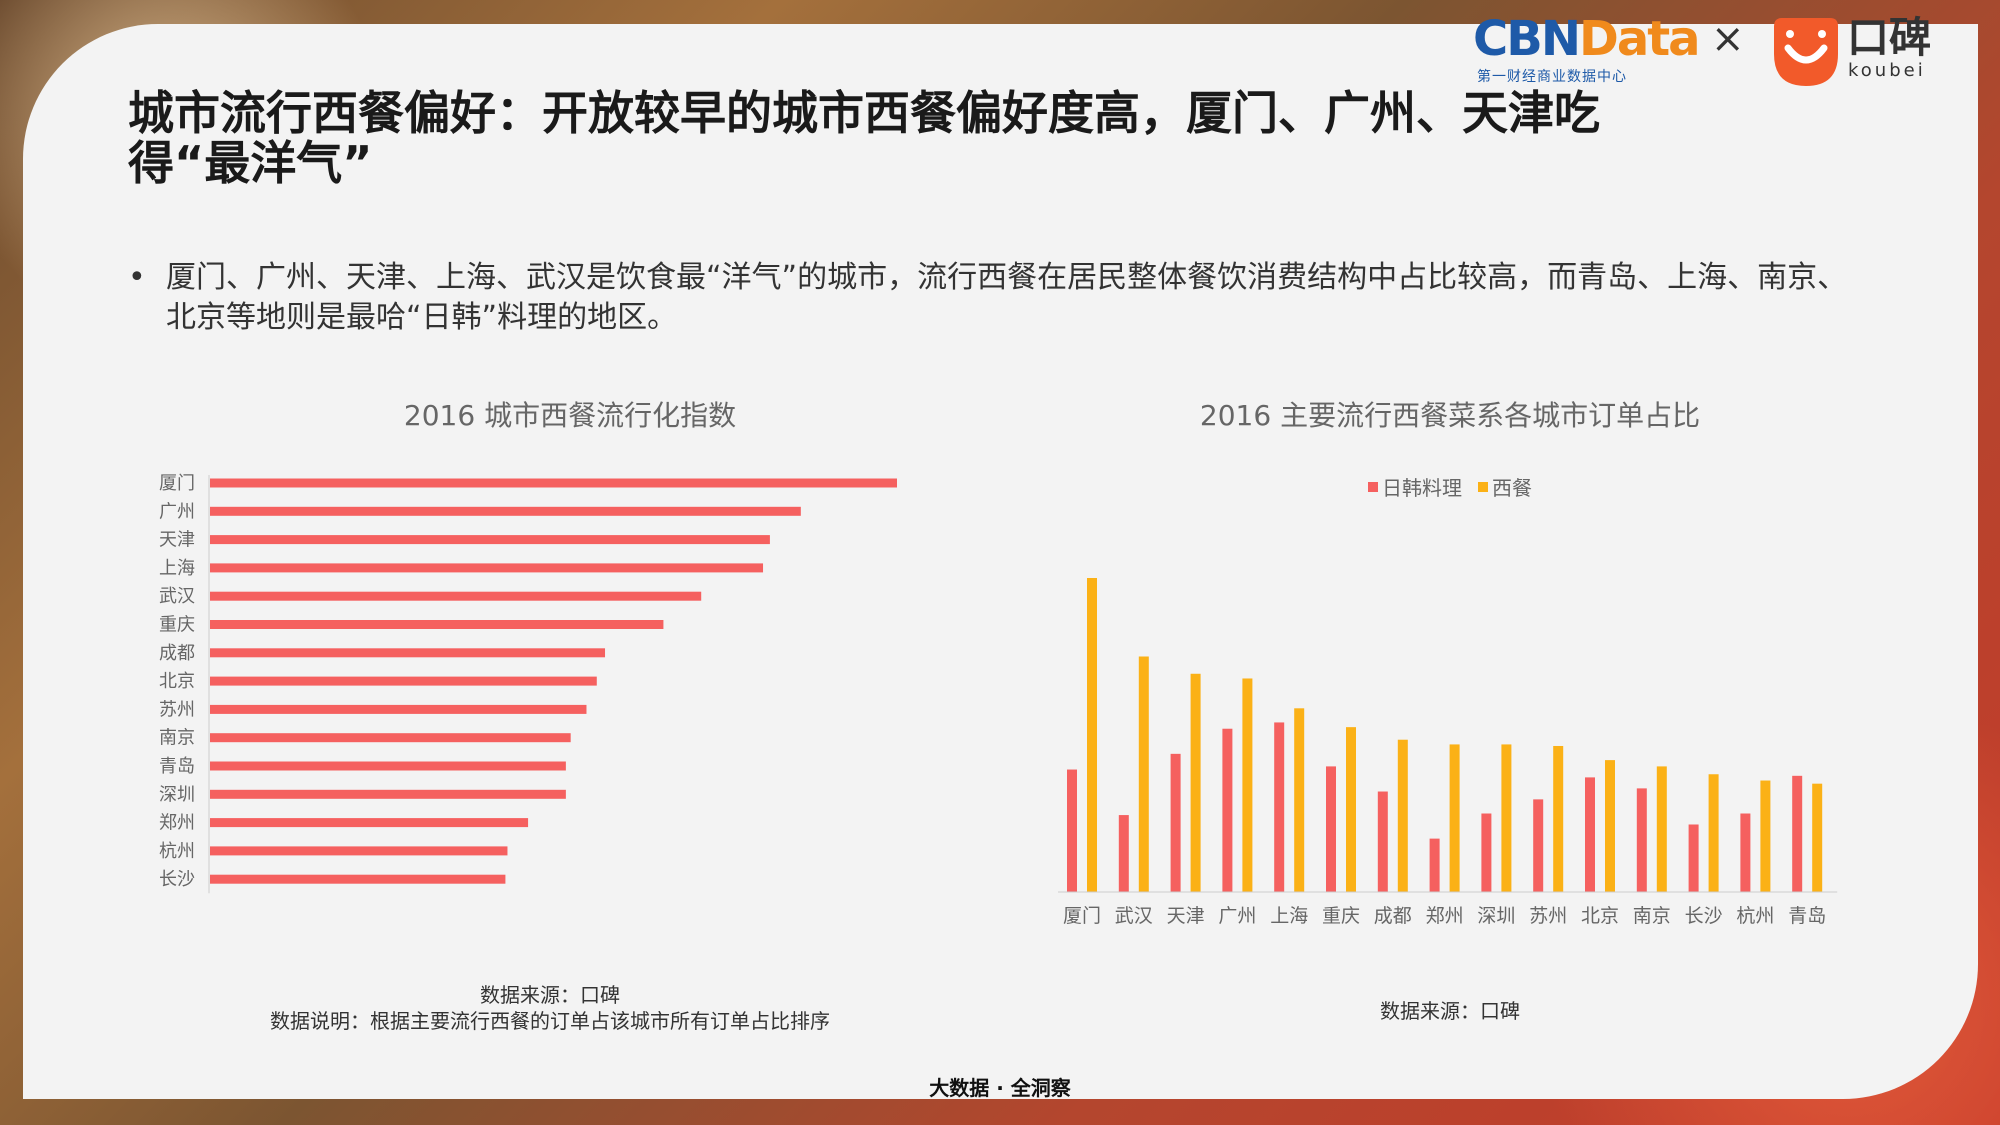 The image size is (2000, 1125). Describe the element at coordinates (1422, 488) in the screenshot. I see `legend-label-rihan: 日韩料理` at that location.